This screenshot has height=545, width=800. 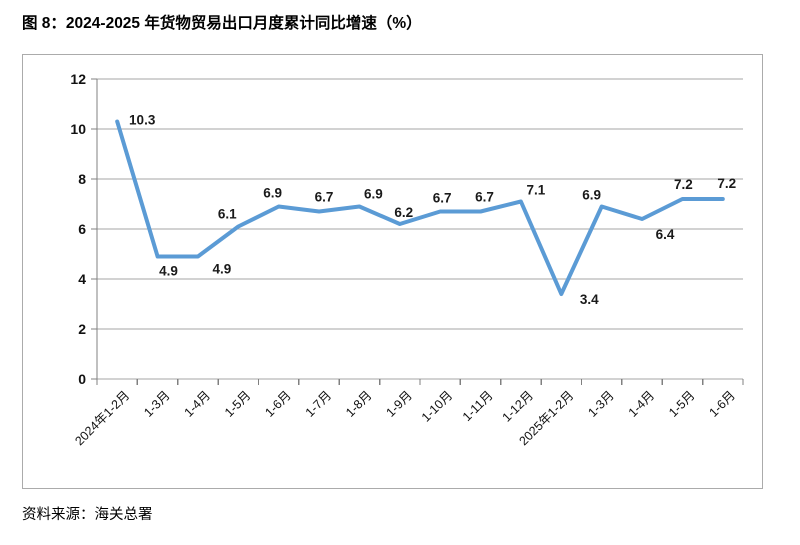 I want to click on x-axis-label: 1-8月, so click(x=359, y=404).